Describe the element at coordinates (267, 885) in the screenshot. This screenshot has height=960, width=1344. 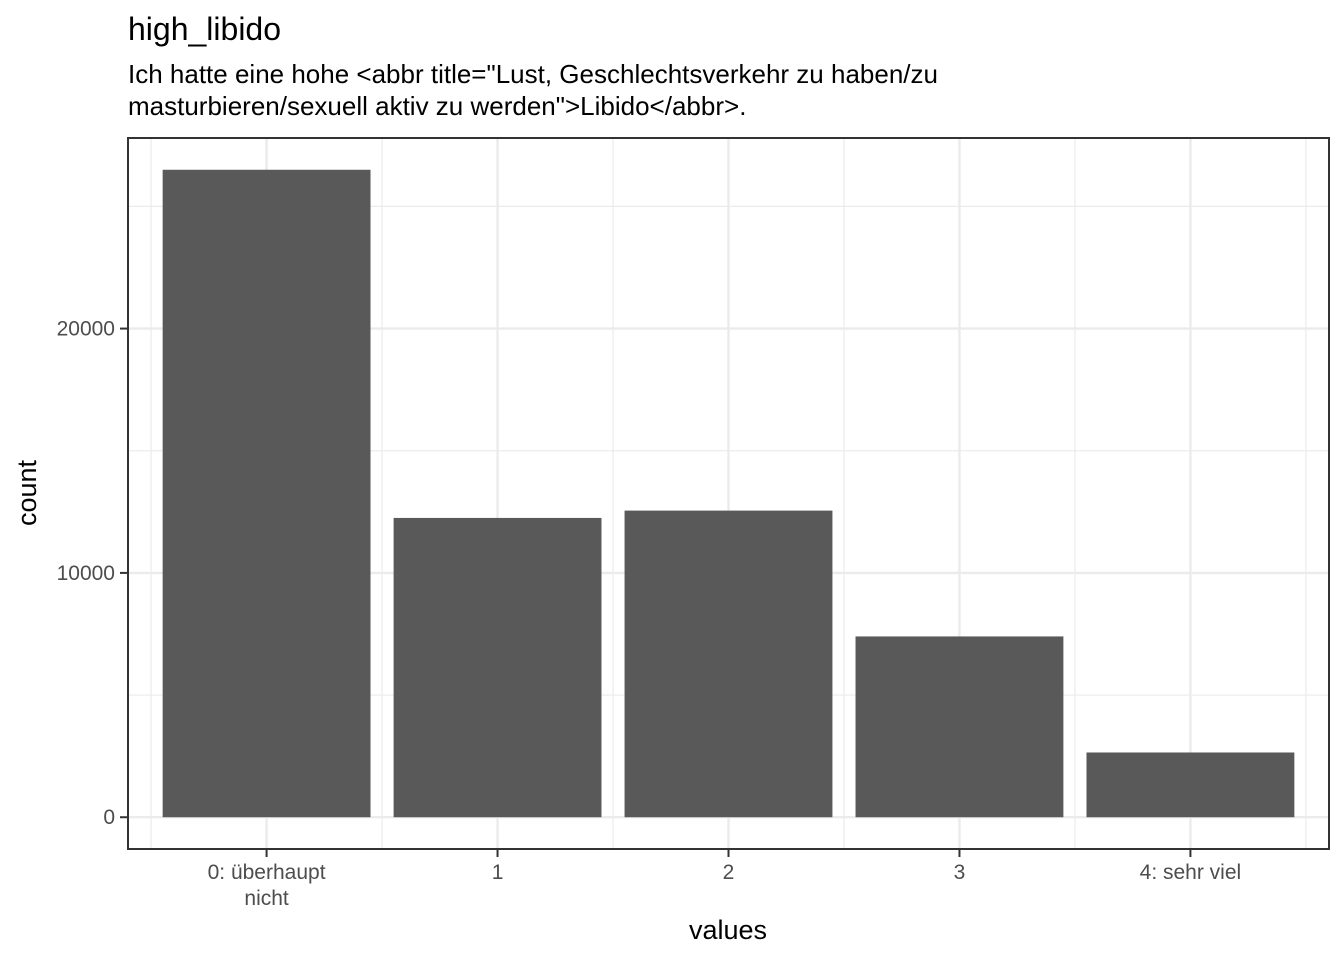
I see `x-tick-label: 0: überhaupt nicht` at that location.